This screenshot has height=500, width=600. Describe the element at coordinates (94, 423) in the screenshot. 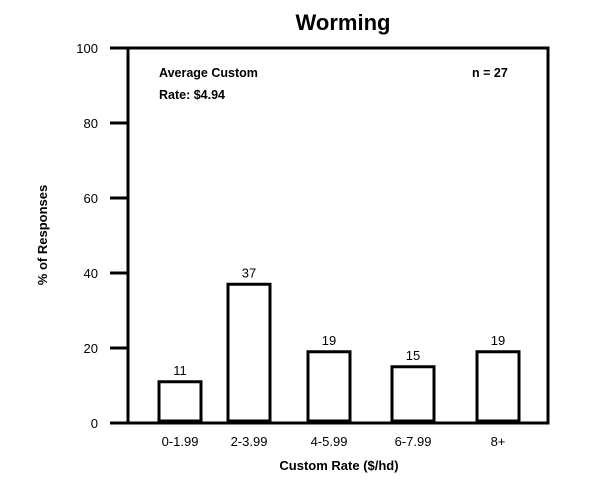

I see `y-tick-label: 0` at that location.